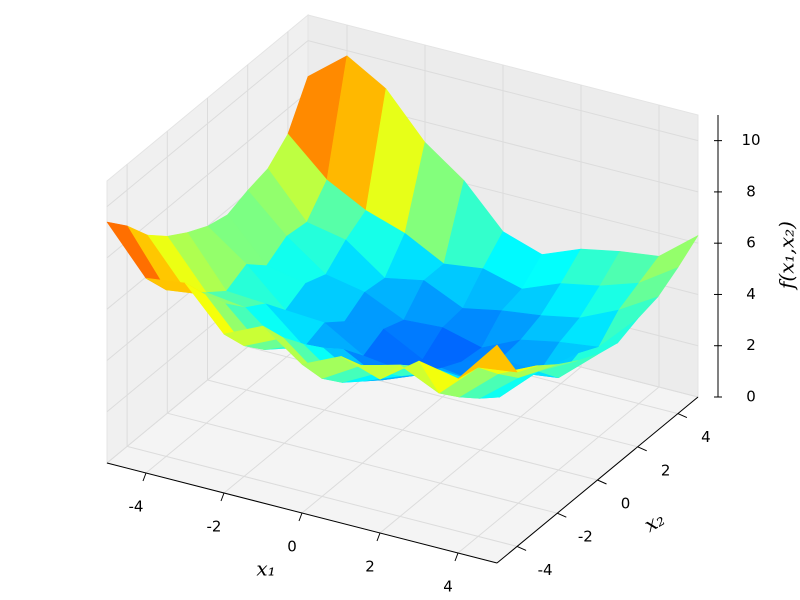 The width and height of the screenshot is (800, 600). Describe the element at coordinates (370, 567) in the screenshot. I see `x-tick-label: 2` at that location.